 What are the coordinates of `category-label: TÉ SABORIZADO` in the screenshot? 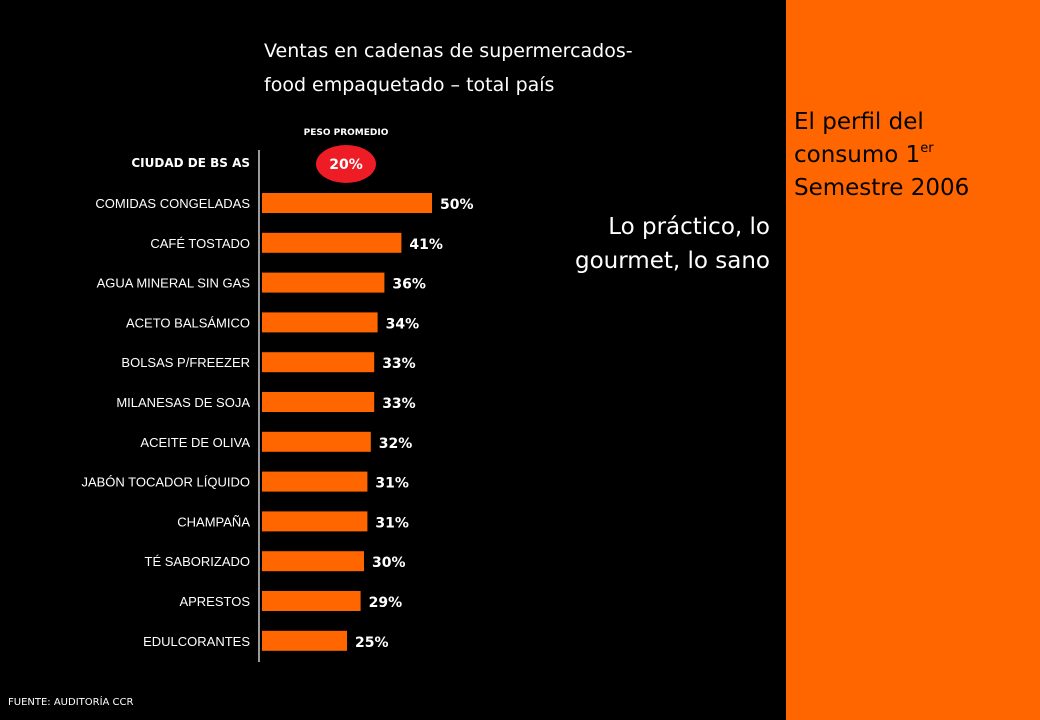 It's located at (197, 561).